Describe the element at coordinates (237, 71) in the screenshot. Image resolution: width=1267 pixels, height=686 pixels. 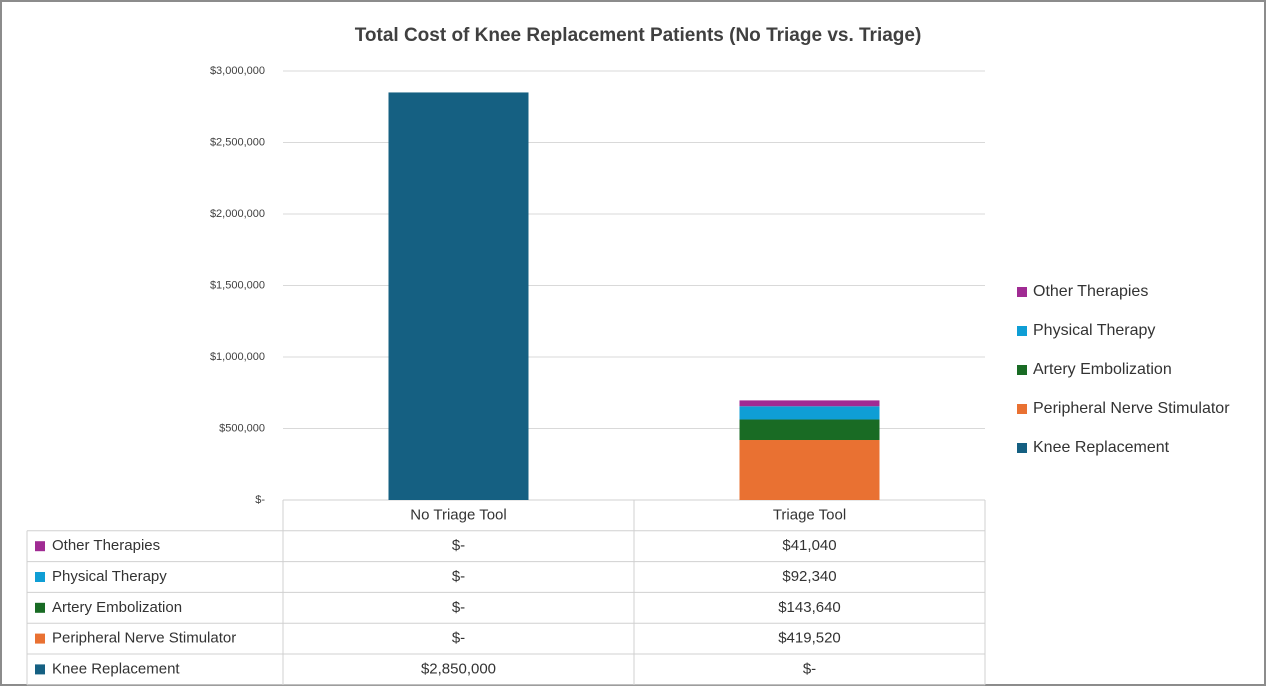
I see `y-tick-label: $3,000,000` at that location.